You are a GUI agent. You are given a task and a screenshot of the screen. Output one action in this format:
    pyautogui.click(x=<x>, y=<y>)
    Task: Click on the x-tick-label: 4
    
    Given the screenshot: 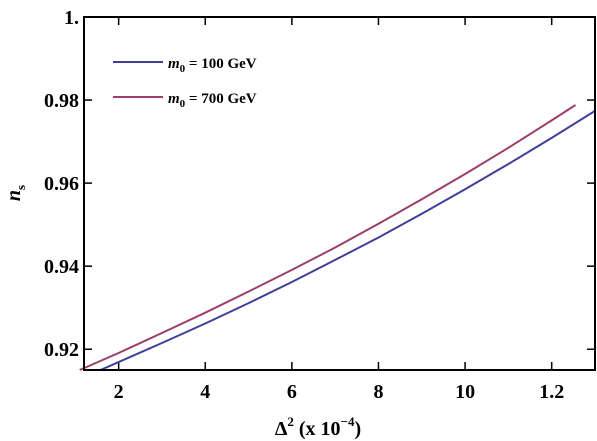 What is the action you would take?
    pyautogui.click(x=205, y=392)
    